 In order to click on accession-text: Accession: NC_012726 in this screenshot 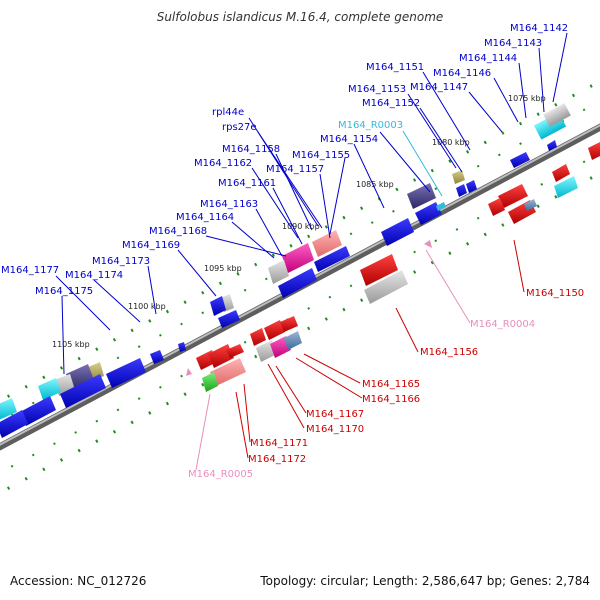, I will do `click(78, 581)`.